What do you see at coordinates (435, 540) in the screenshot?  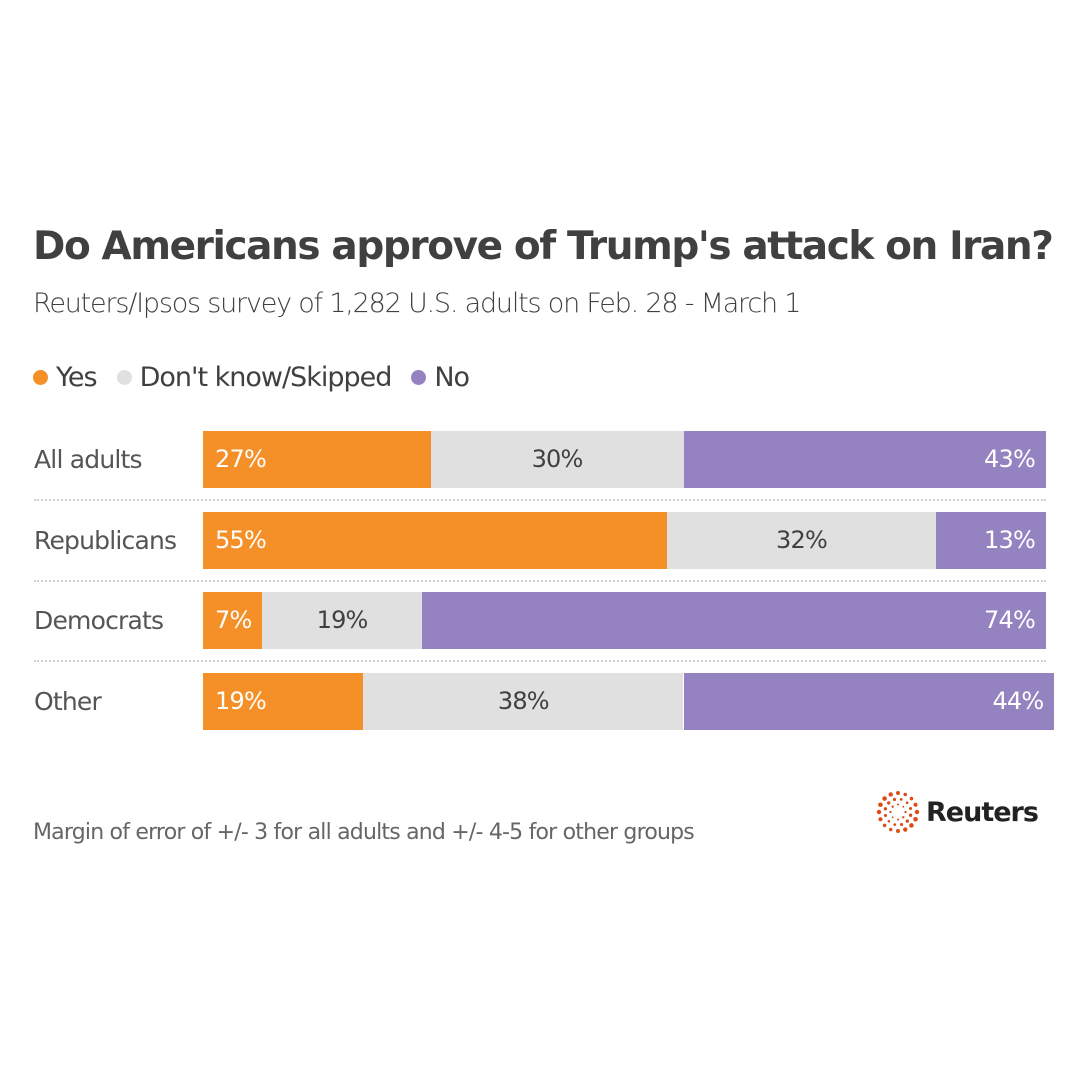 I see `bar-segment-yes: 55%` at bounding box center [435, 540].